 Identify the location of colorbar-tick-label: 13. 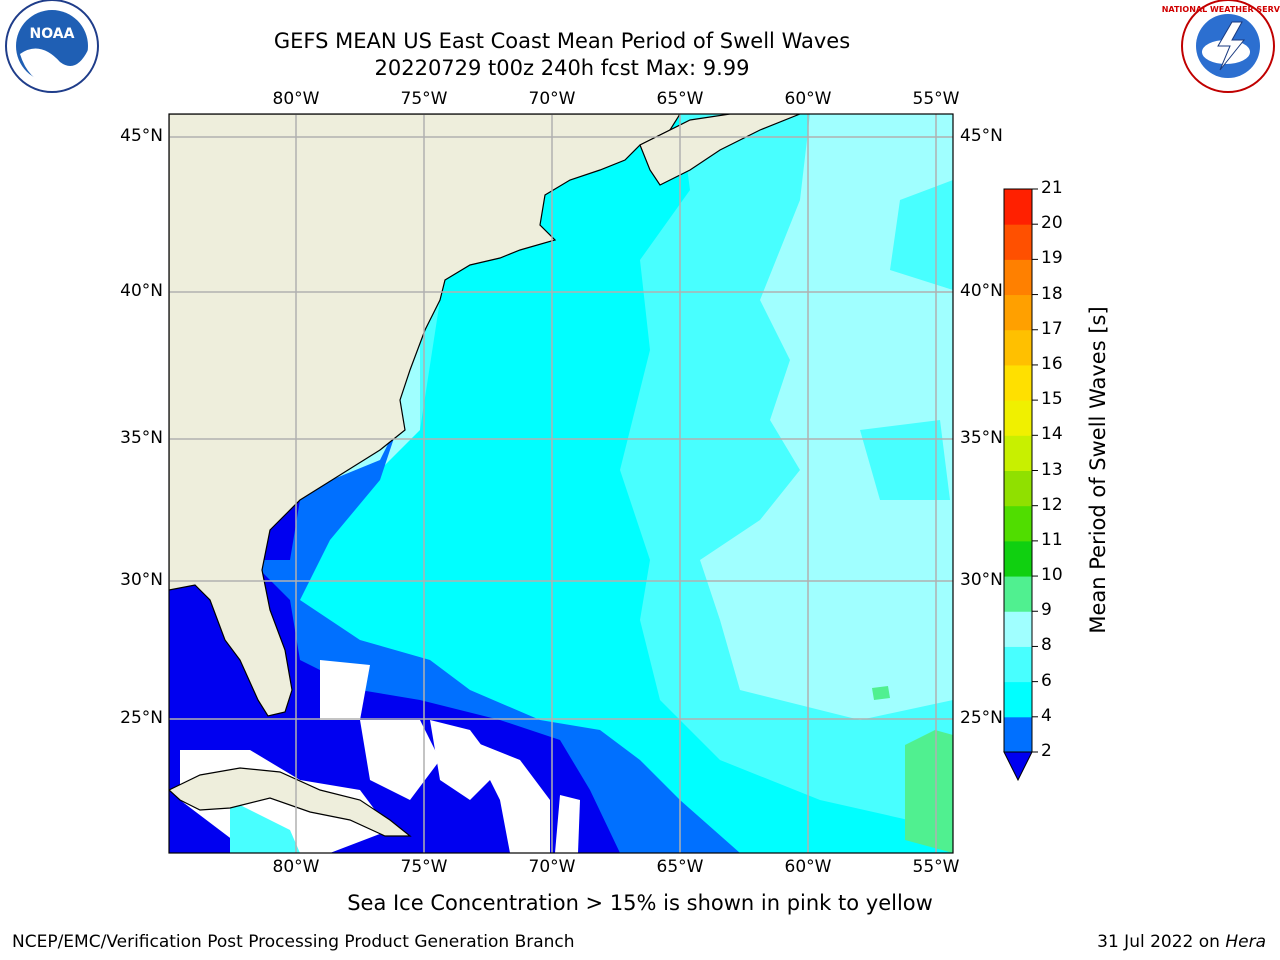
(1052, 469).